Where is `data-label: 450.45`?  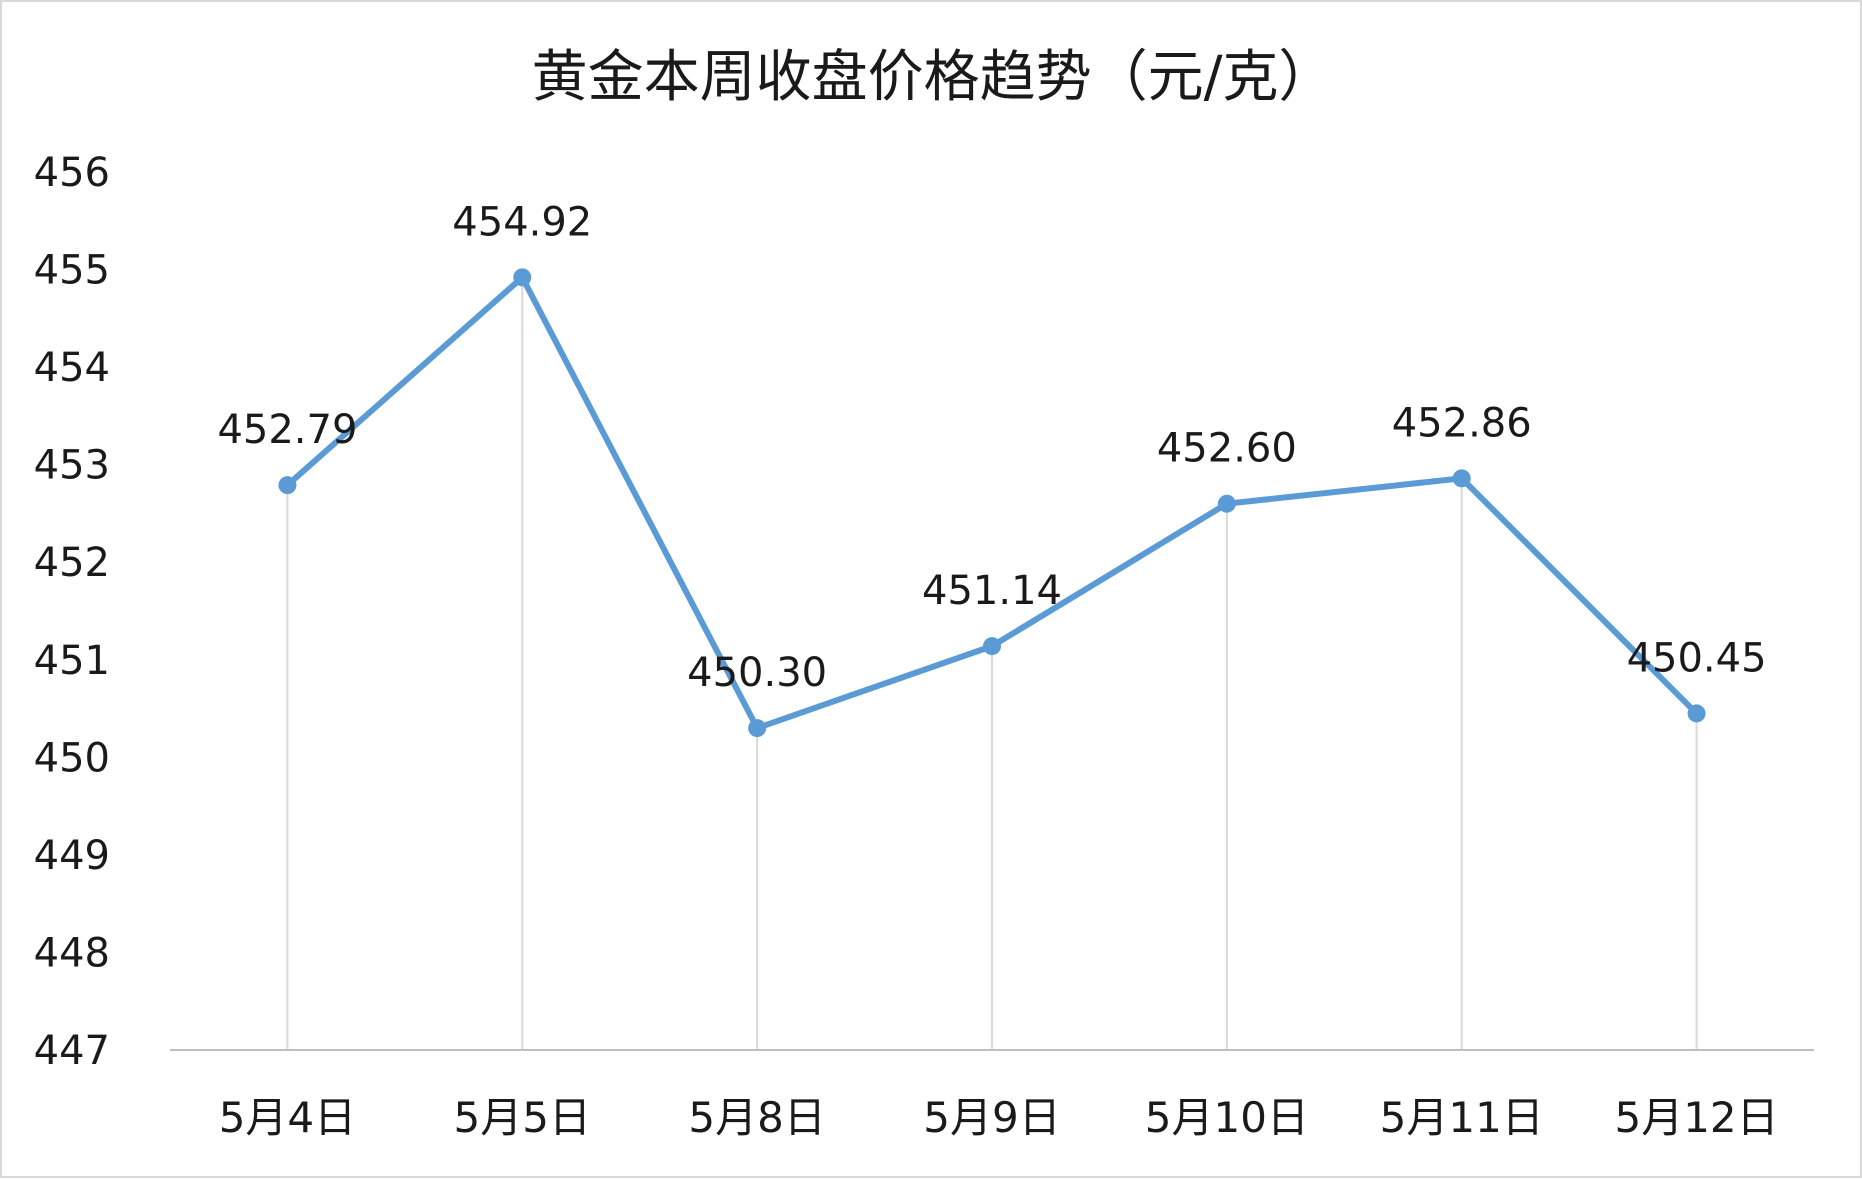 data-label: 450.45 is located at coordinates (1697, 658).